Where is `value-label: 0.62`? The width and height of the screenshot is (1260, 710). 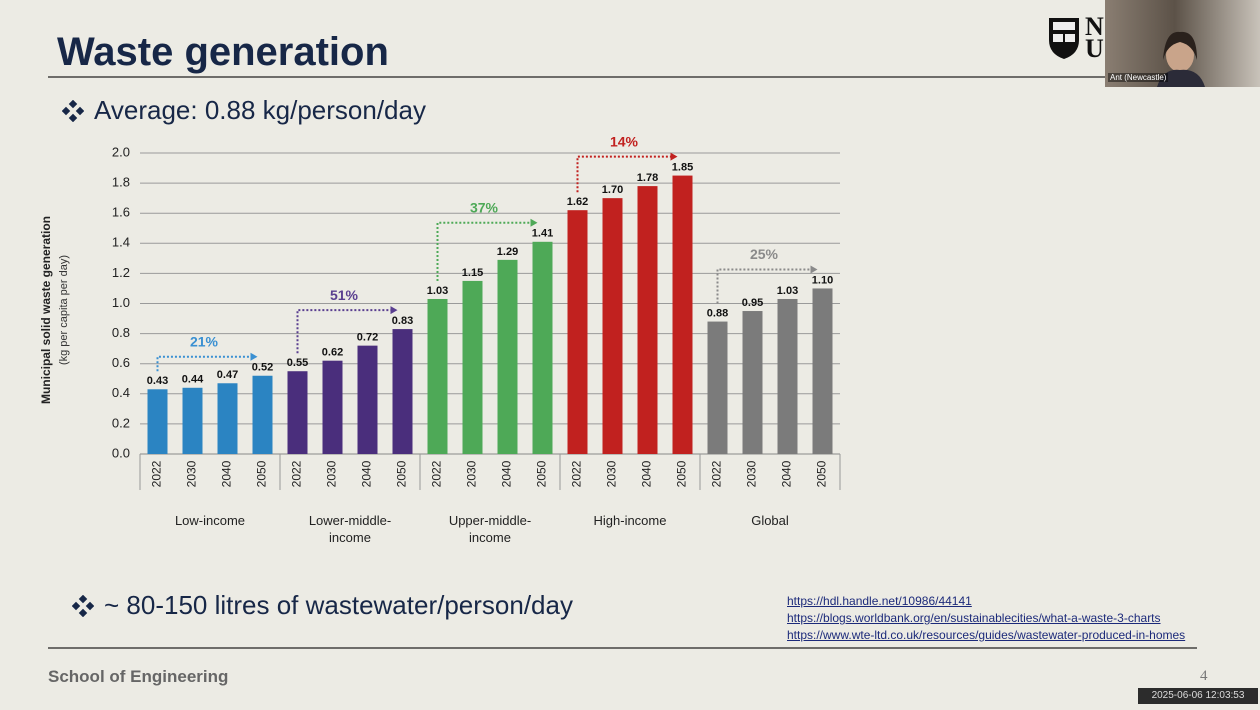
value-label: 0.62 is located at coordinates (332, 353).